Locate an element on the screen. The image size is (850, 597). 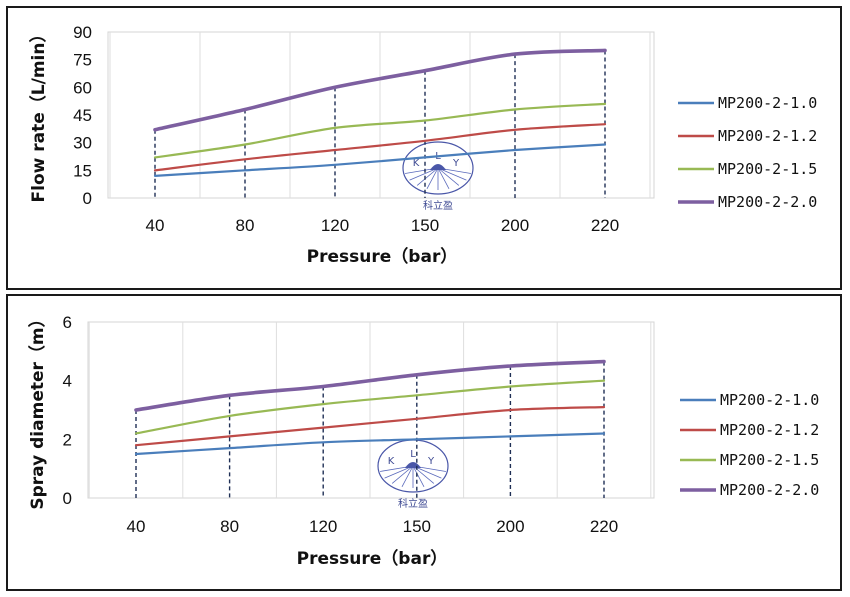
y-tick-label: 2 is located at coordinates (67, 439).